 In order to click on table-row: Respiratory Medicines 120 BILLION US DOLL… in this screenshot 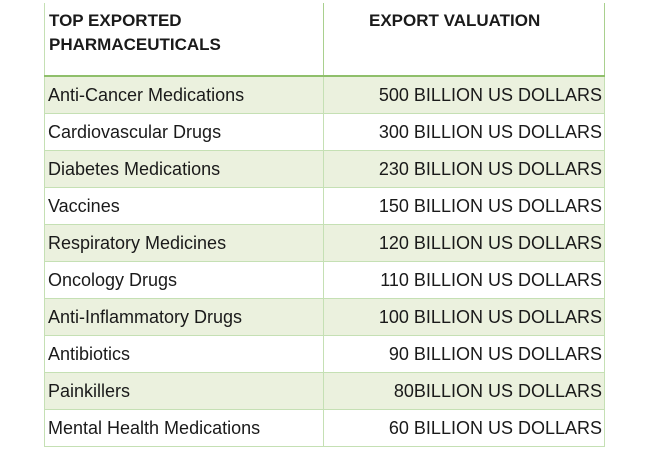, I will do `click(324, 243)`.